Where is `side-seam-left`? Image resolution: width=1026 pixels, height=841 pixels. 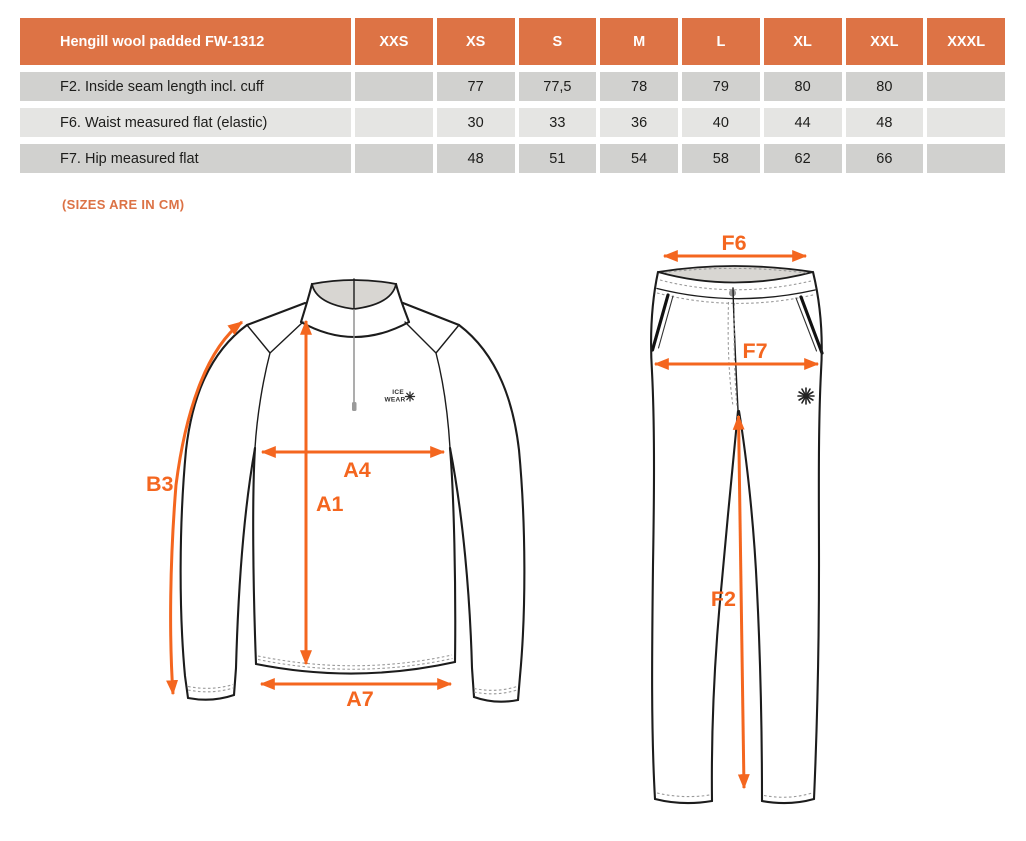 side-seam-left is located at coordinates (255, 556).